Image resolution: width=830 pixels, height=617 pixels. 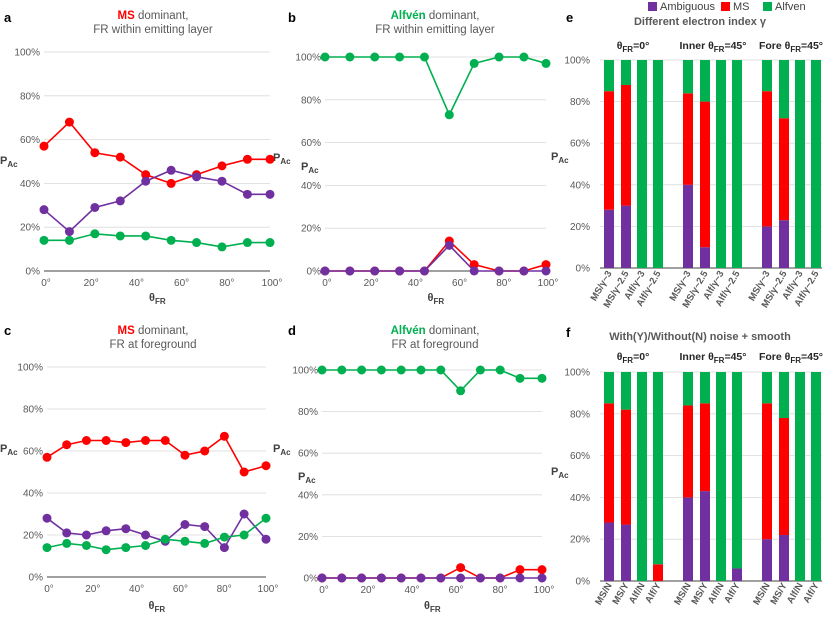 I want to click on y-tick-label: 60%, so click(x=580, y=144).